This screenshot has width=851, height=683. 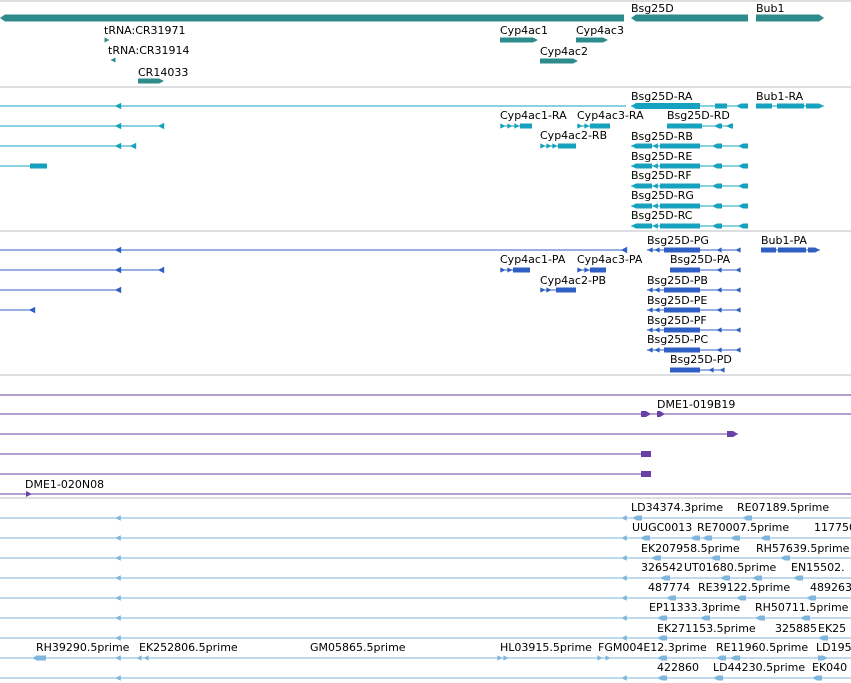 I want to click on label-bsg25d-pb: Bsg25D-PB, so click(x=677, y=280).